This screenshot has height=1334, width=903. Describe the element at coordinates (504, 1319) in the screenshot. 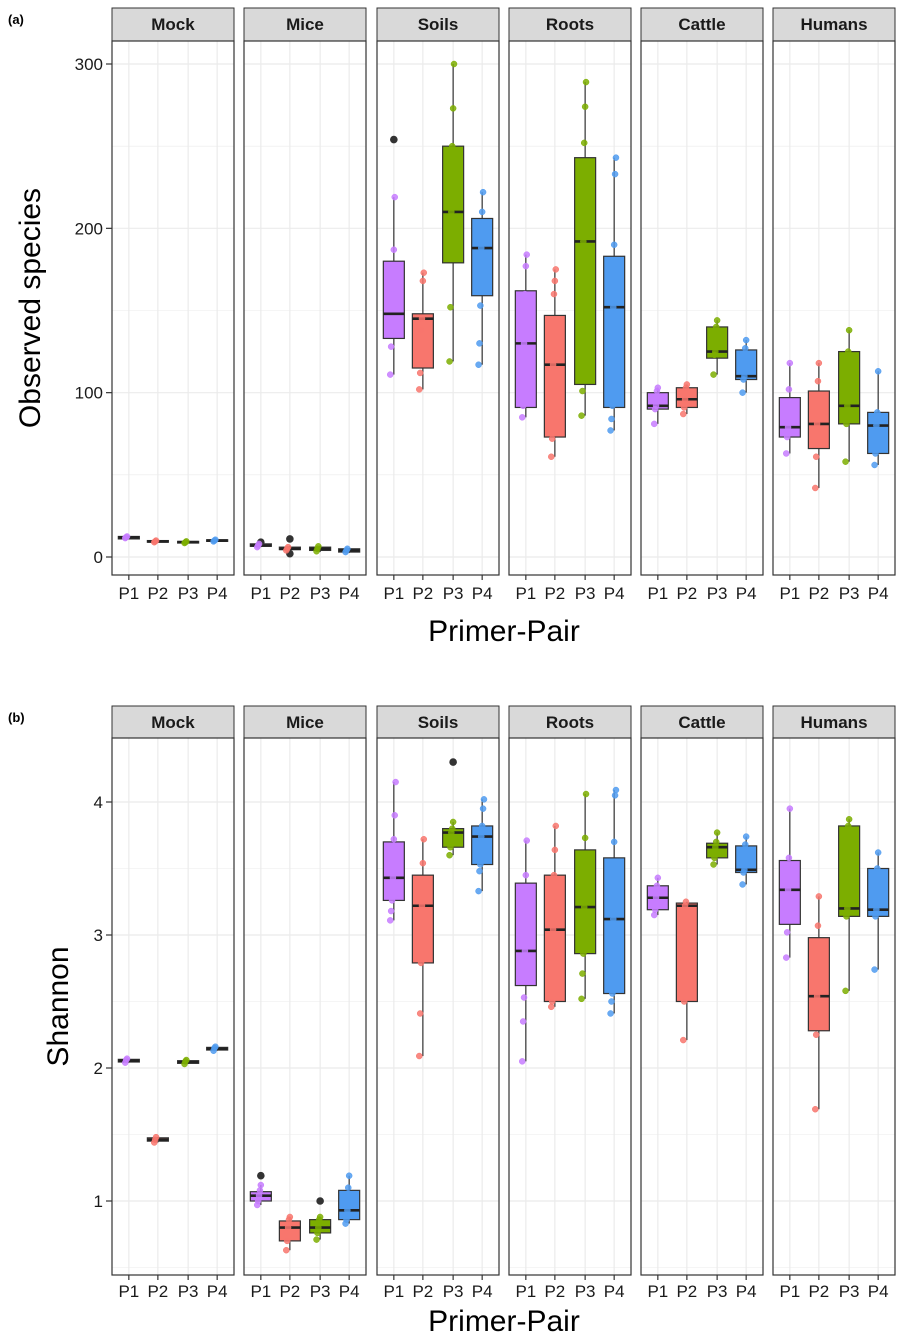

I see `x-axis-title: Primer-Pair` at that location.